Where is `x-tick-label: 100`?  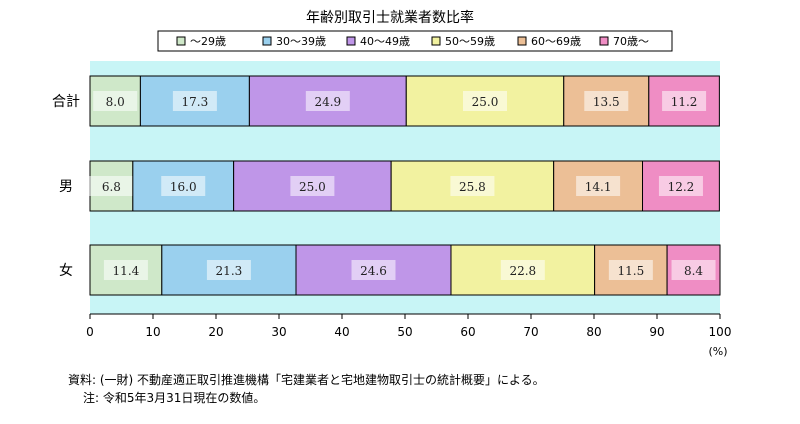 x-tick-label: 100 is located at coordinates (720, 332).